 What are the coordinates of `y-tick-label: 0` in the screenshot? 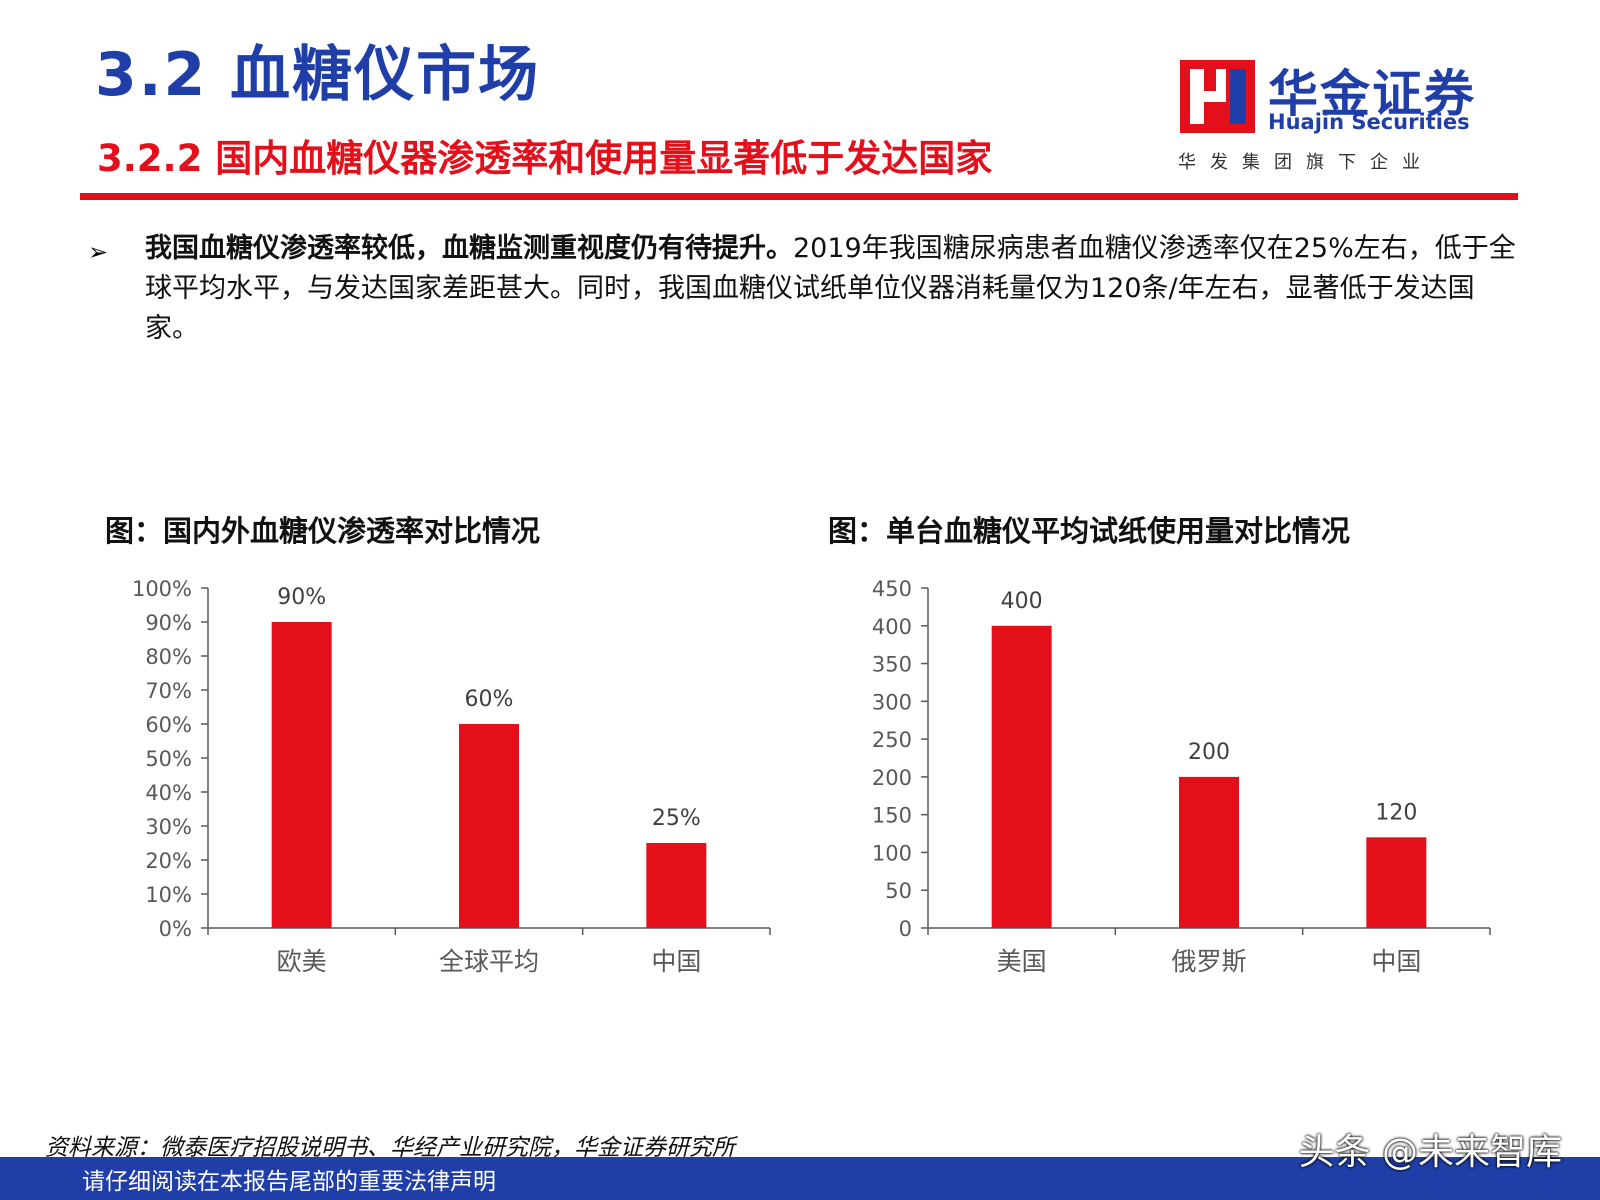 It's located at (905, 929).